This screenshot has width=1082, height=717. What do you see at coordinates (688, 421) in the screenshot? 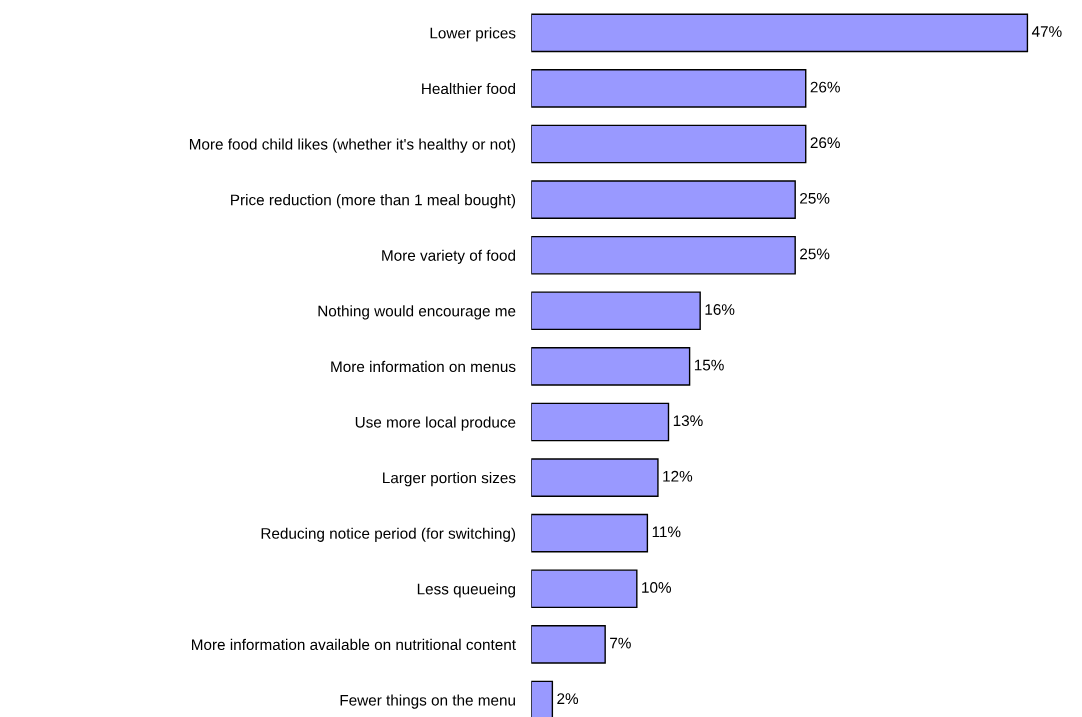
I see `data-label: 13%` at bounding box center [688, 421].